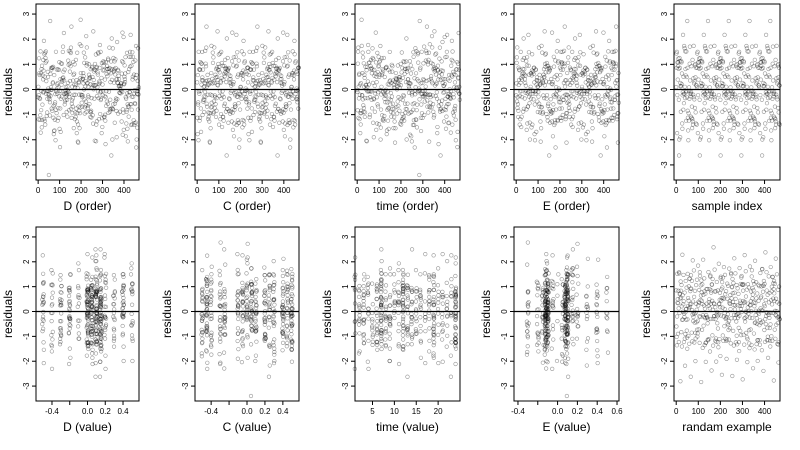  What do you see at coordinates (26, 64) in the screenshot?
I see `y-tick-label: 1` at bounding box center [26, 64].